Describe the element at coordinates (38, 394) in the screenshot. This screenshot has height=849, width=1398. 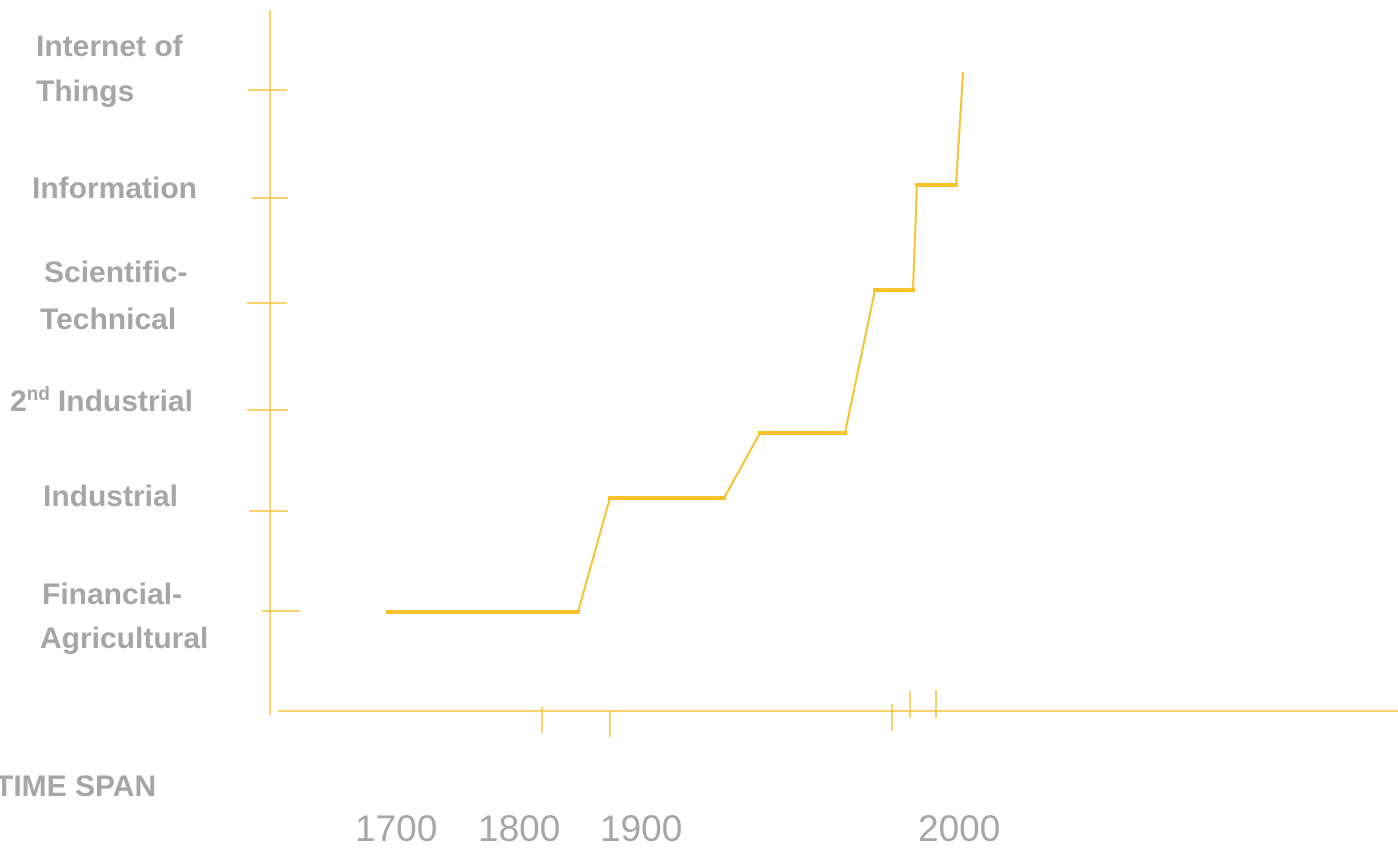
I see `label-sup: nd` at that location.